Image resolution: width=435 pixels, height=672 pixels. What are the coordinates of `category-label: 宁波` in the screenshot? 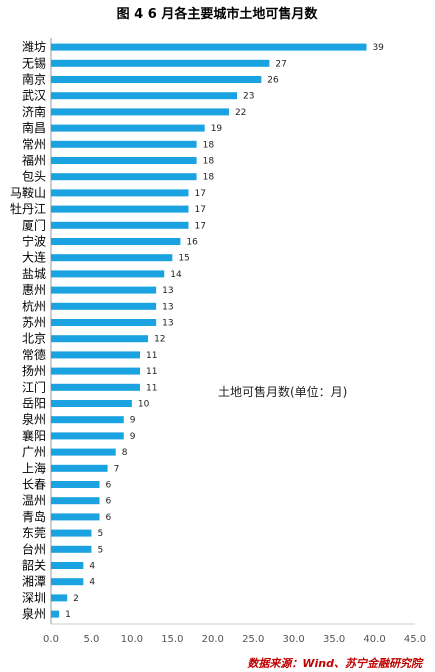 It's located at (34, 241).